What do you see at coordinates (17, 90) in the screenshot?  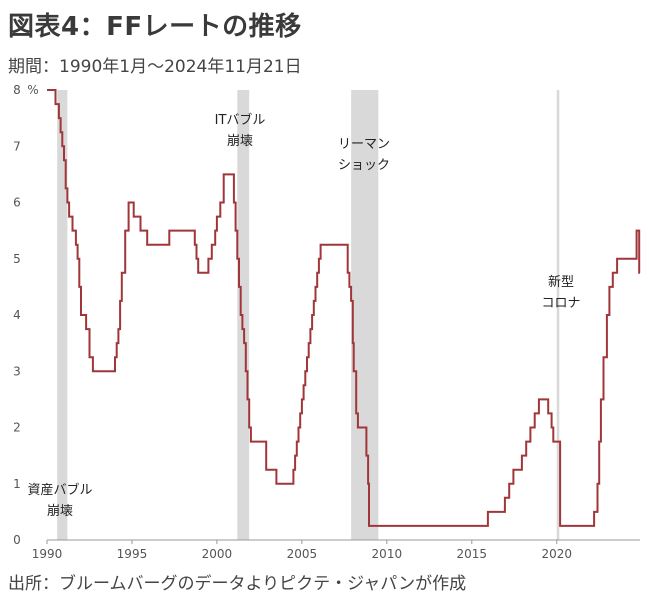 I see `y-tick-label: 8` at bounding box center [17, 90].